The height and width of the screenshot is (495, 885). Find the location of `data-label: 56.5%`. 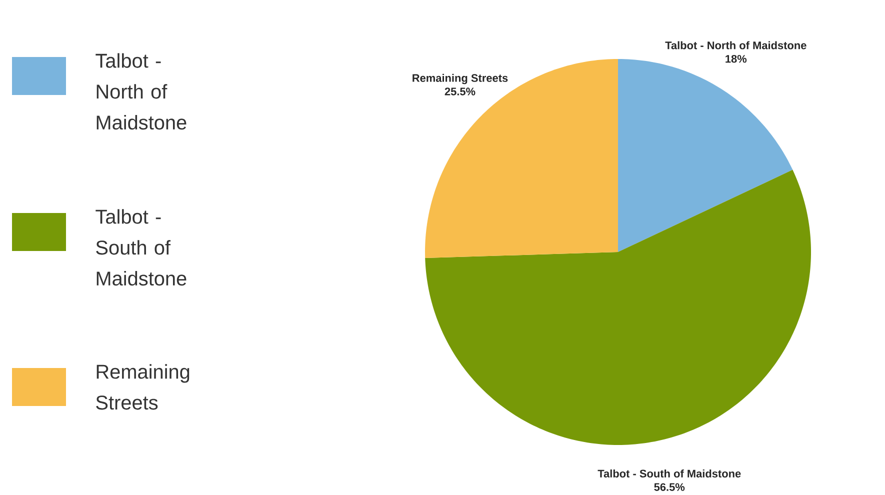

data-label: 56.5% is located at coordinates (669, 487).